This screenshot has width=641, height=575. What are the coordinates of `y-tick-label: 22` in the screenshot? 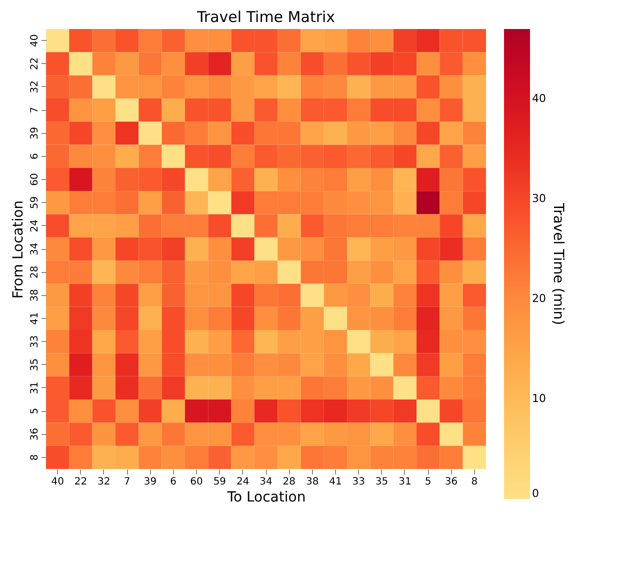 It's located at (35, 63).